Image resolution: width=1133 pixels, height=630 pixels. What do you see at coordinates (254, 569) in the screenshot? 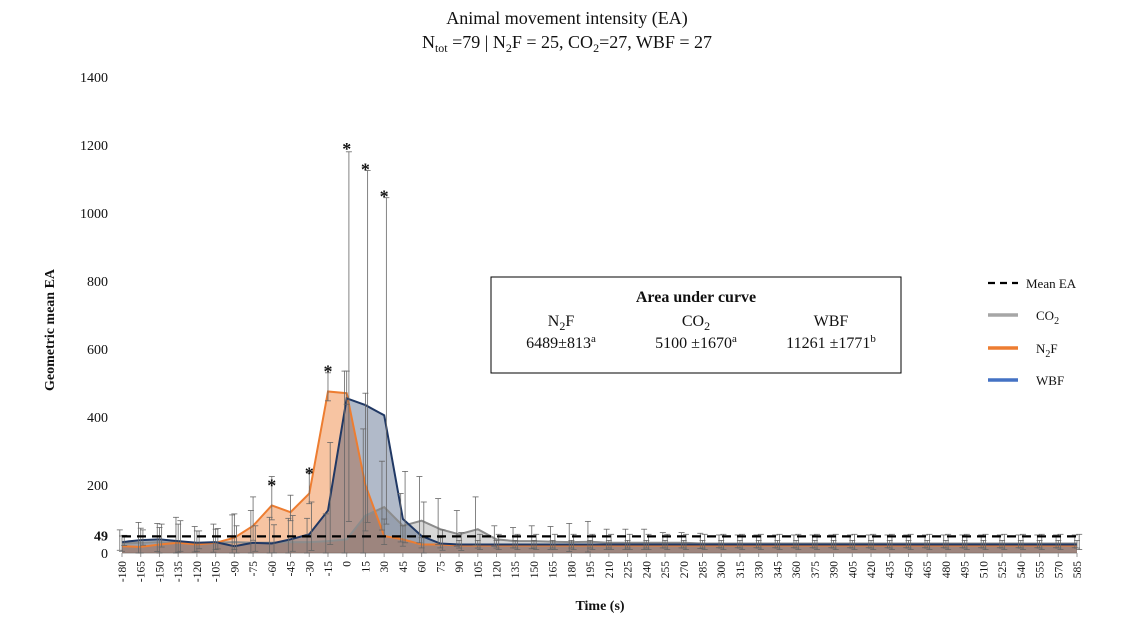
I see `x-tick-label: -75` at bounding box center [254, 569].